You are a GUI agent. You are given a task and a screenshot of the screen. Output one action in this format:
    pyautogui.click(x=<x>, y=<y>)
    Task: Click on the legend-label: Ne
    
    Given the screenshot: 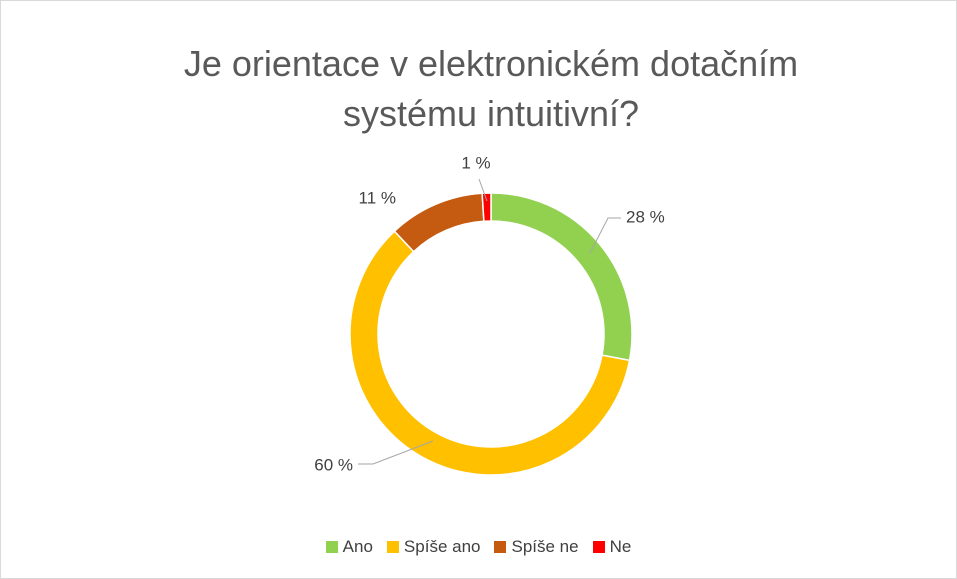 What is the action you would take?
    pyautogui.click(x=620, y=546)
    